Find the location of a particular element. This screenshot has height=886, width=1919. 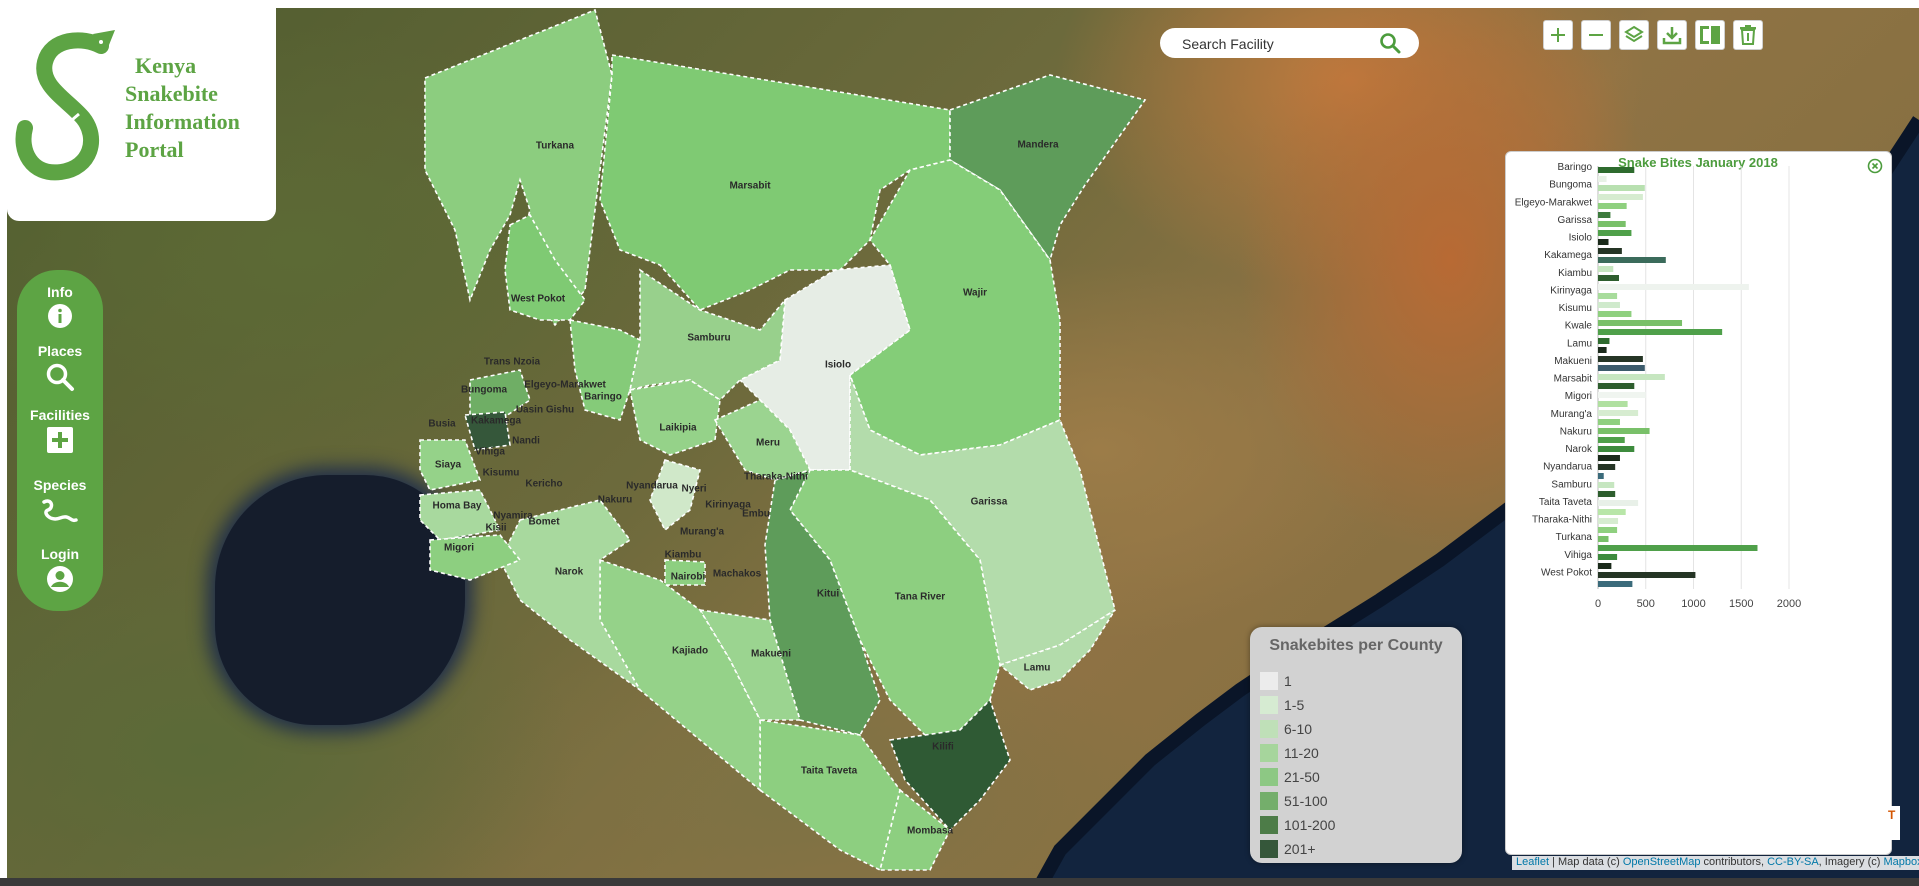

county-makueni is located at coordinates (750, 664).